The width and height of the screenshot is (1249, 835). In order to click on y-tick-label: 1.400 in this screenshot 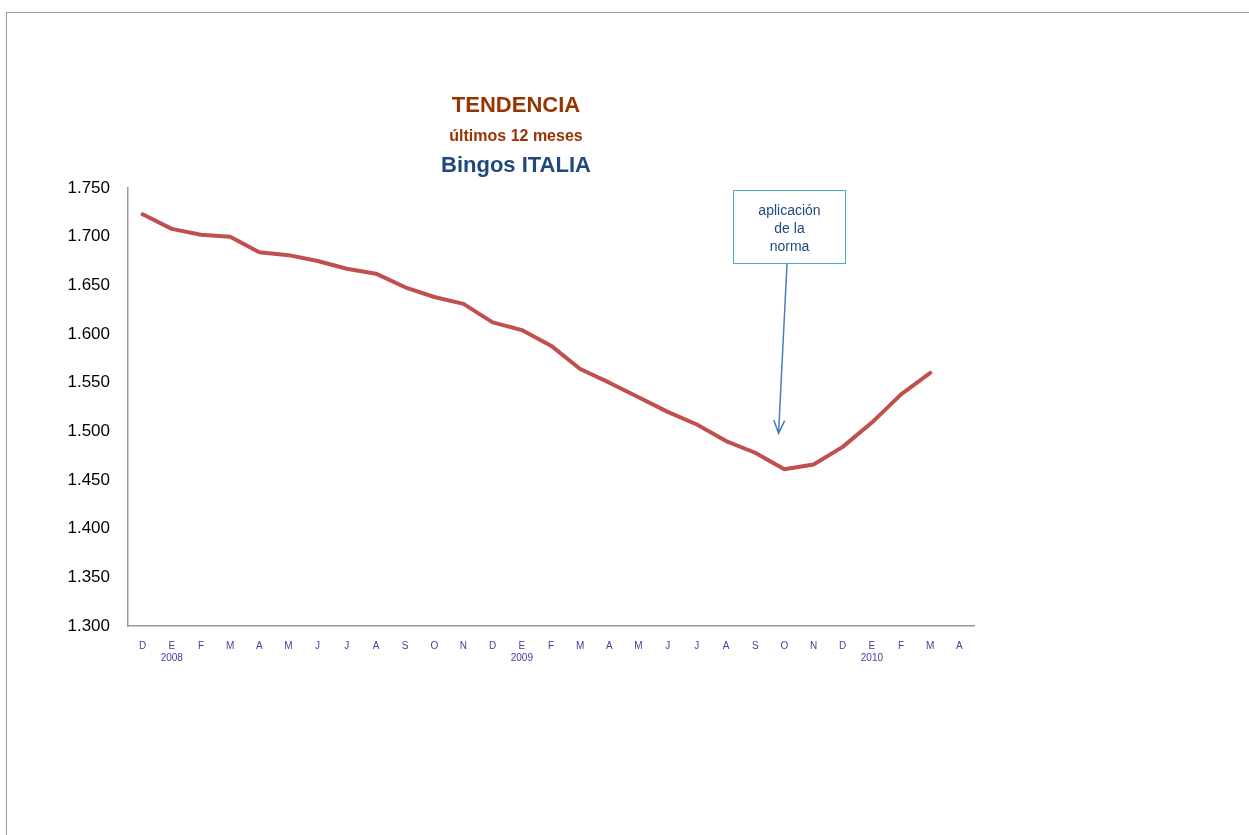, I will do `click(88, 528)`.